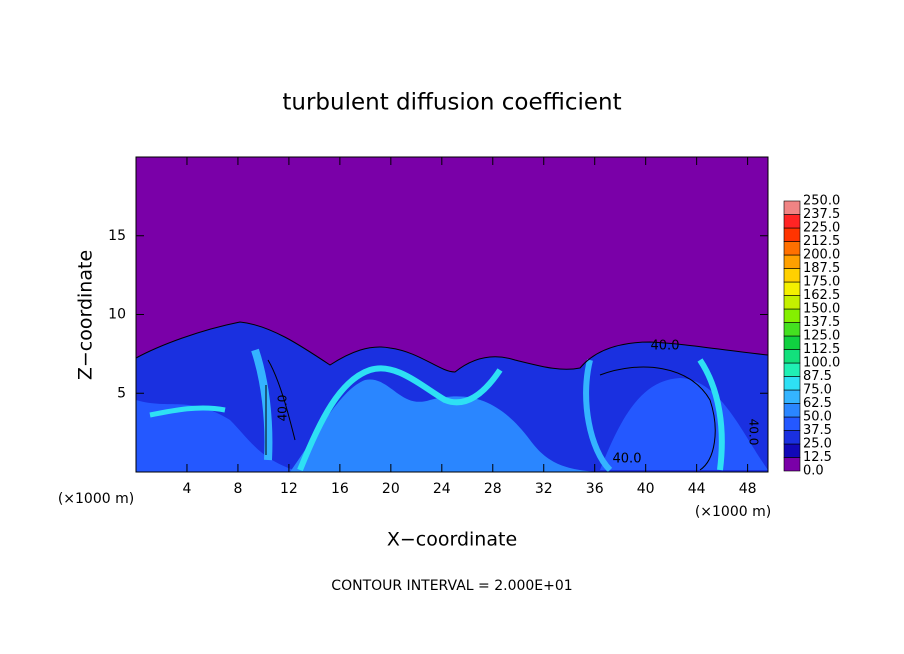 This screenshot has width=904, height=654. What do you see at coordinates (817, 444) in the screenshot?
I see `colorbar-label: 25.0` at bounding box center [817, 444].